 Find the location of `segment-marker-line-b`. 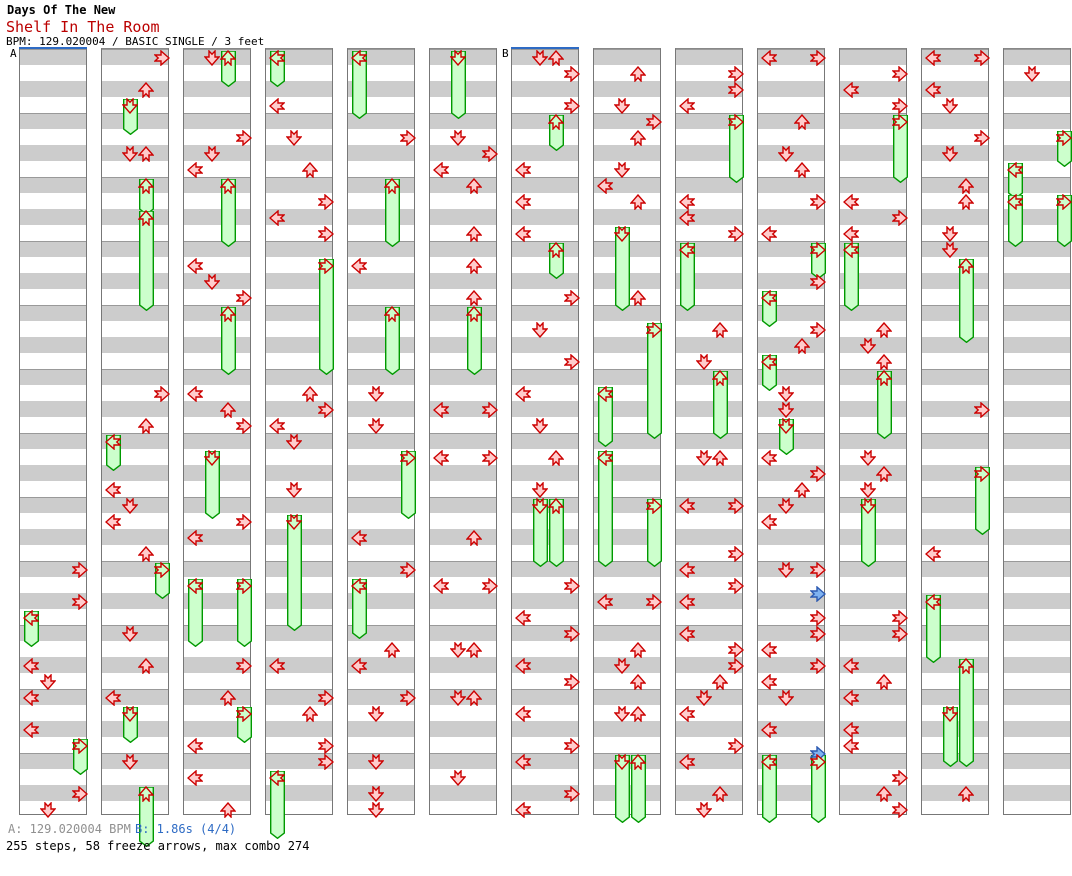

segment-marker-line-b is located at coordinates (545, 48).